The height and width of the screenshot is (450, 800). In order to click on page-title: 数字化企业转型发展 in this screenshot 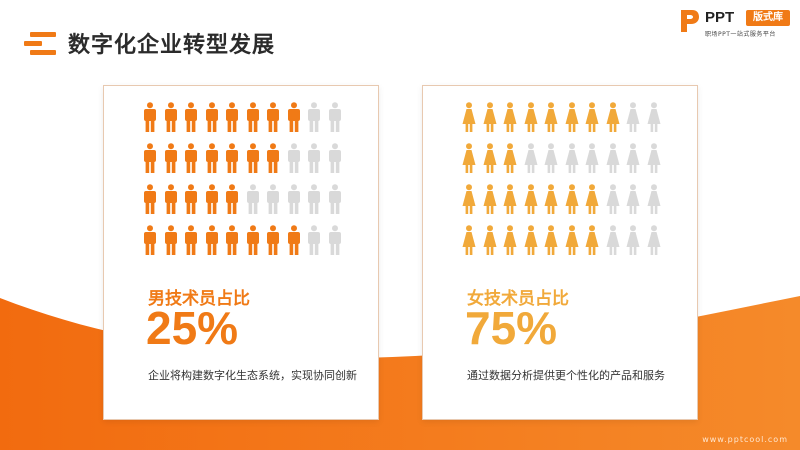, I will do `click(172, 45)`.